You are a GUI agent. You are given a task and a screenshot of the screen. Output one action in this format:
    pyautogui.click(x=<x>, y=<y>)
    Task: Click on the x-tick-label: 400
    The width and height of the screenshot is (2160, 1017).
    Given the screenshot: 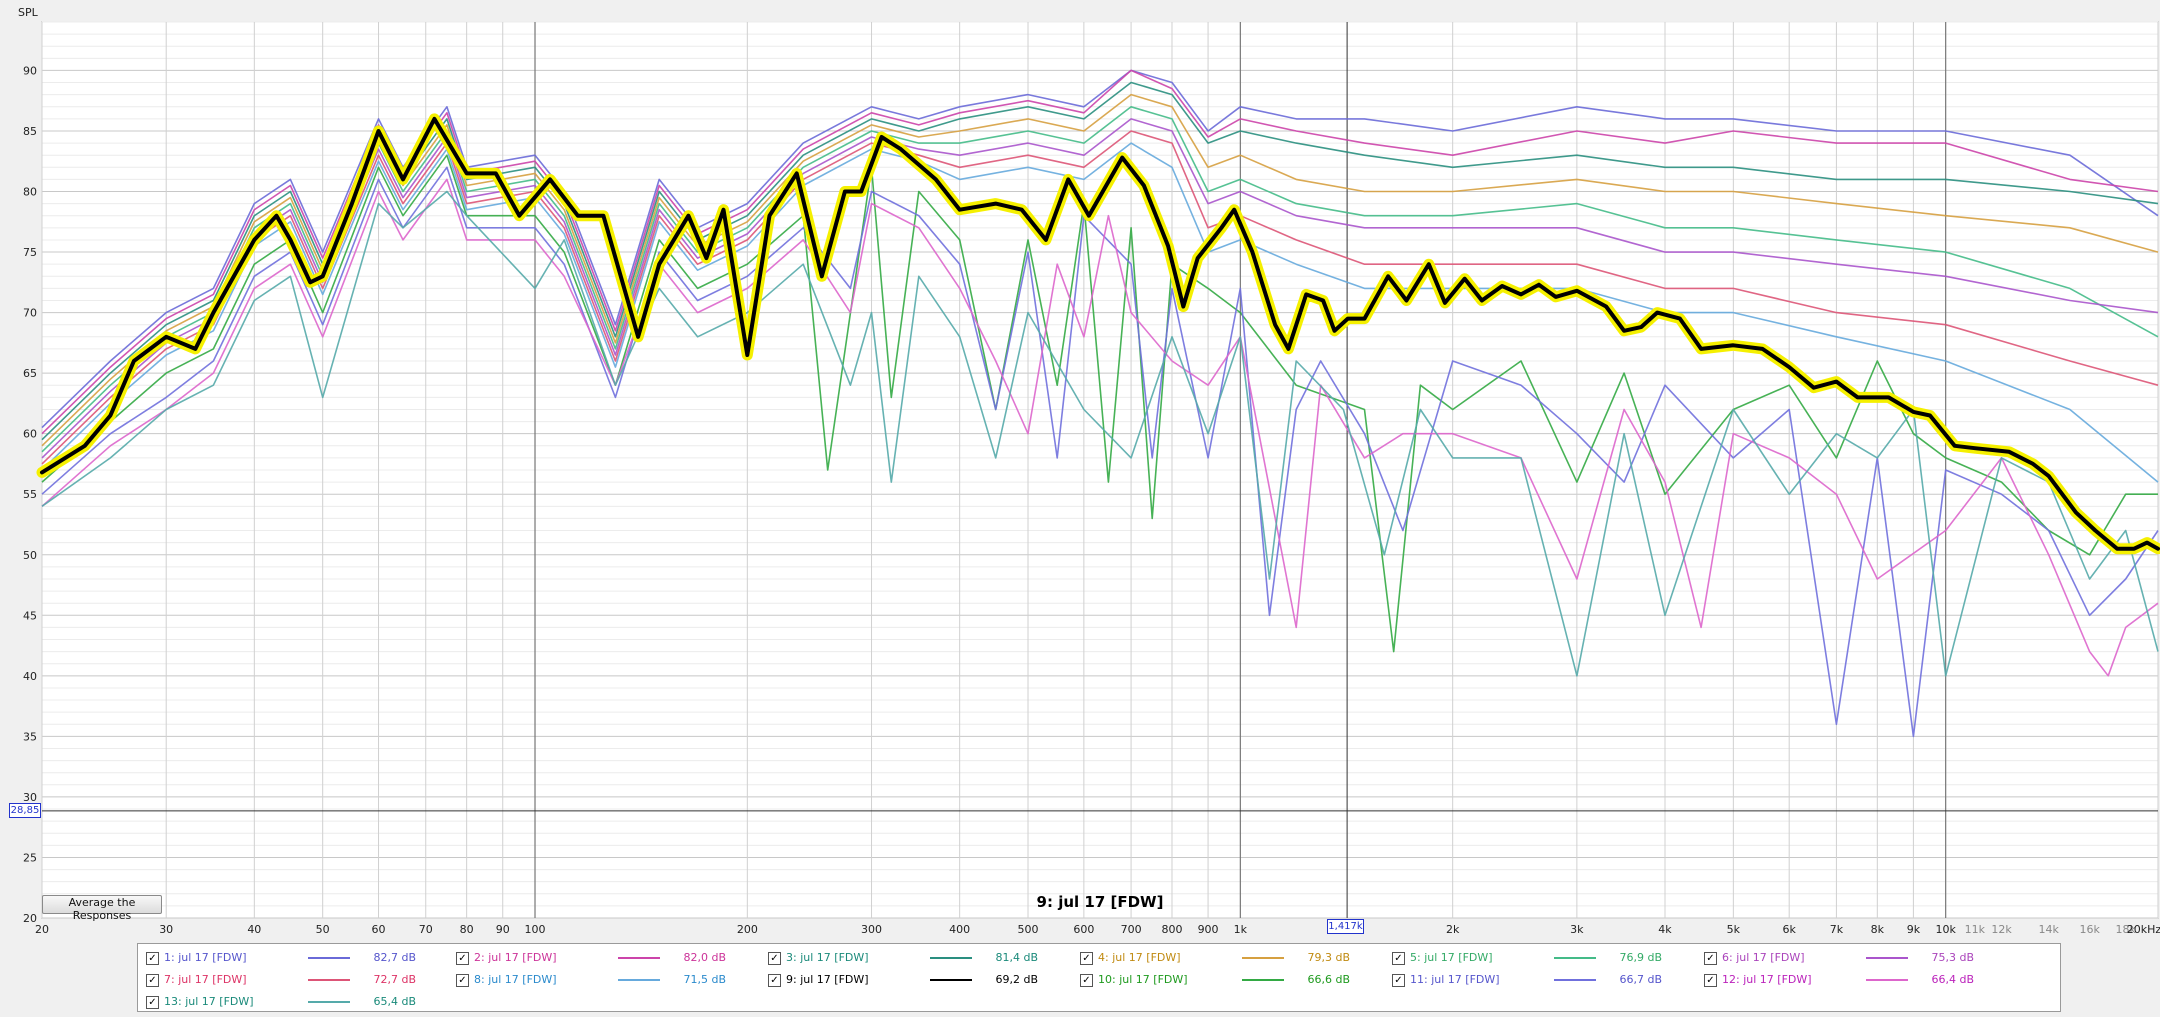 What is the action you would take?
    pyautogui.click(x=959, y=929)
    